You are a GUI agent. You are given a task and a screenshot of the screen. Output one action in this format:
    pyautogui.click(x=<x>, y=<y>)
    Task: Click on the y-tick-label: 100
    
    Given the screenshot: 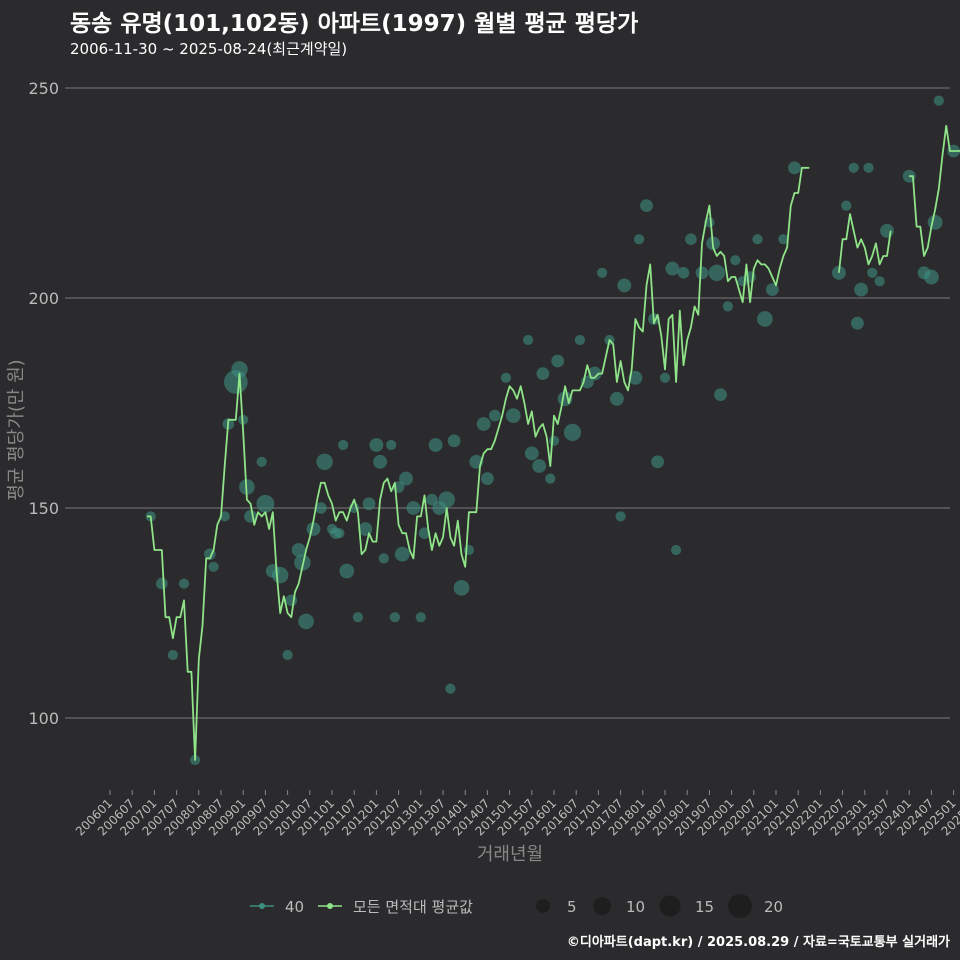 What is the action you would take?
    pyautogui.click(x=43, y=718)
    